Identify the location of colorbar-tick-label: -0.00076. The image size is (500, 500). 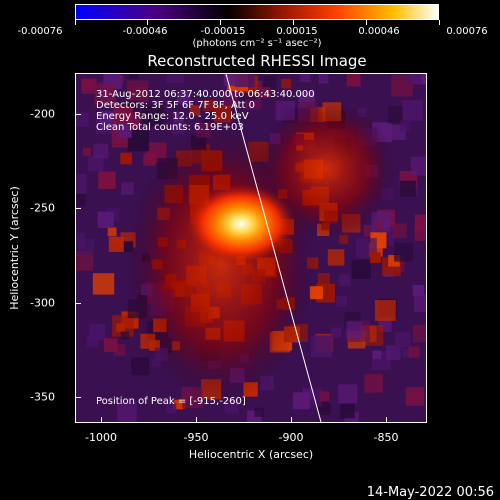
(40, 31).